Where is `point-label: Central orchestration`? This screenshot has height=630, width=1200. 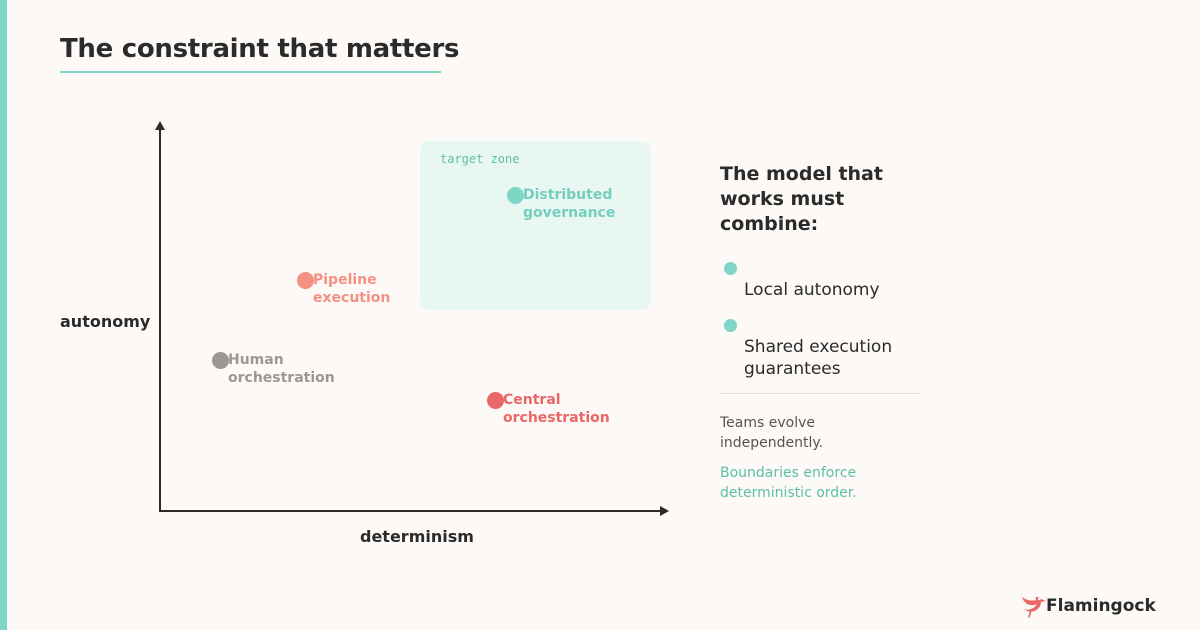 point-label: Central orchestration is located at coordinates (556, 409).